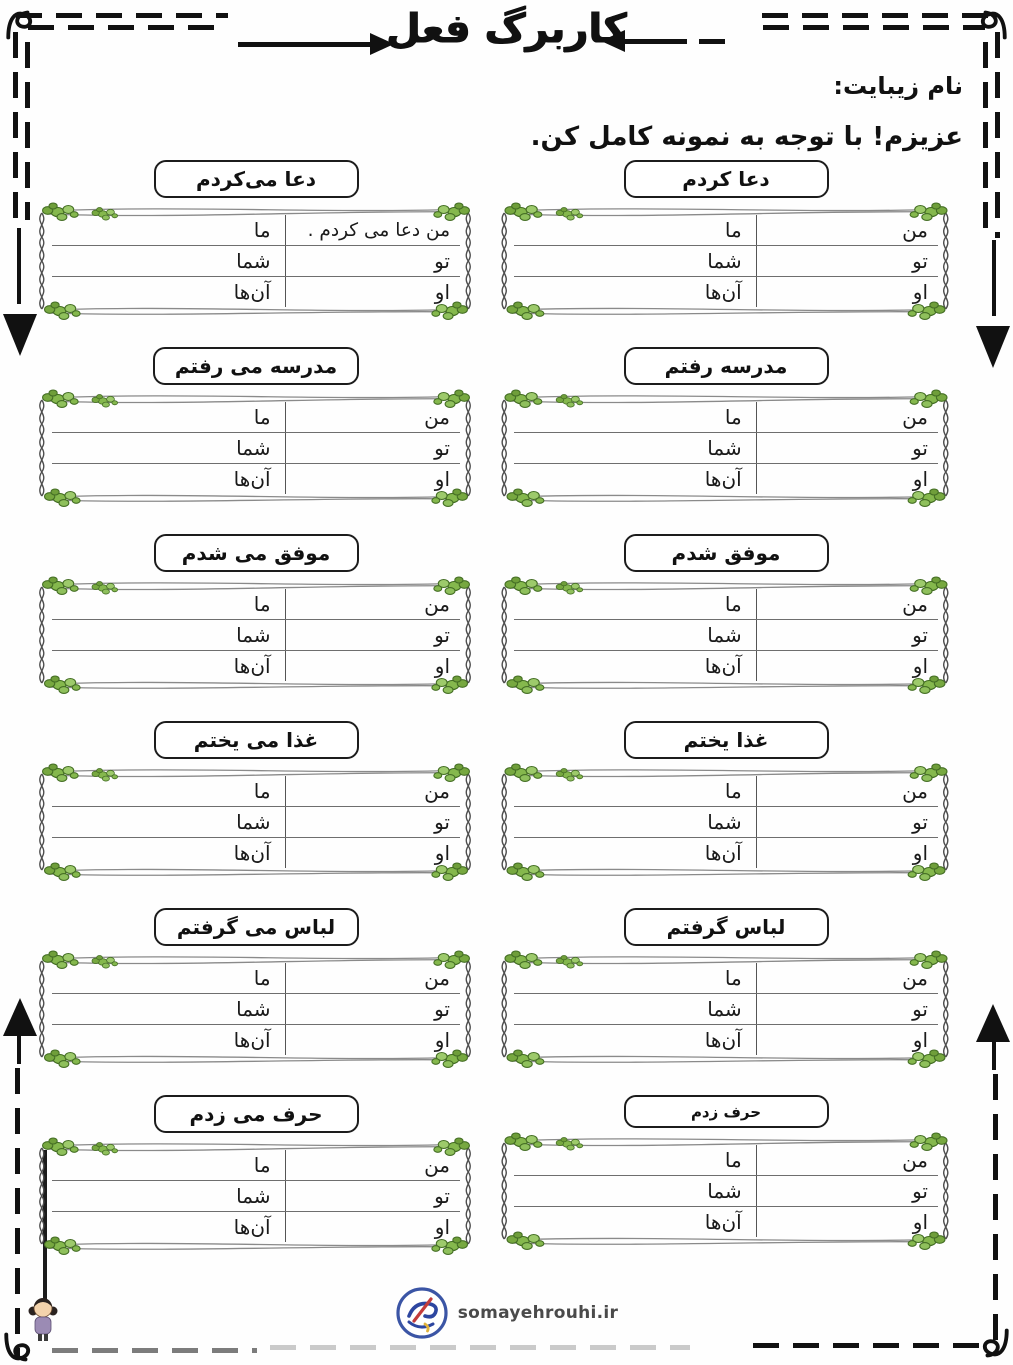 This screenshot has height=1365, width=1013. What do you see at coordinates (538, 1313) in the screenshot?
I see `watermark-text: somayehrouhi.ir` at bounding box center [538, 1313].